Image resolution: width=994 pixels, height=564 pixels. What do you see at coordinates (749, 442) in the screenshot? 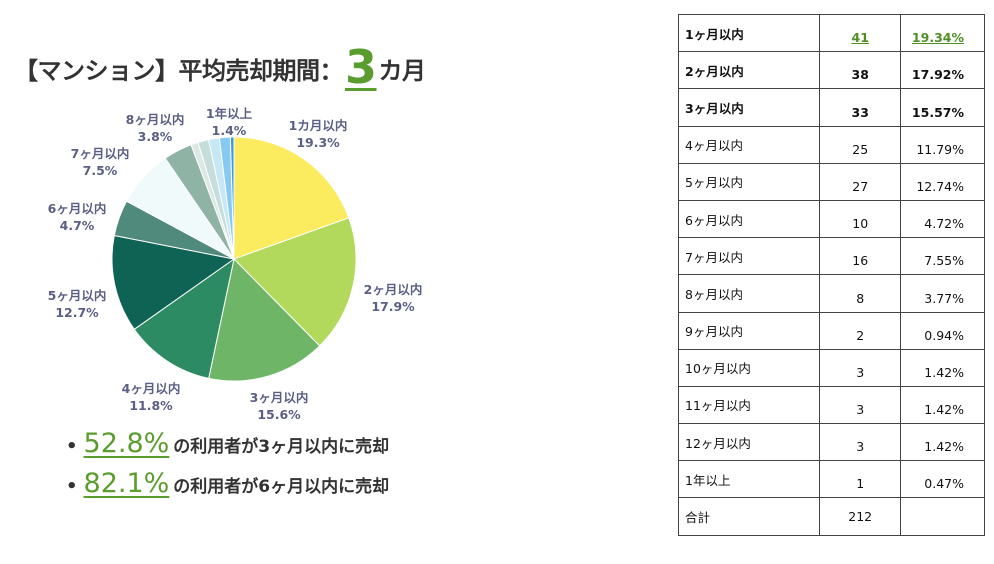
I see `table-cell-period: 12ヶ月以内` at bounding box center [749, 442].